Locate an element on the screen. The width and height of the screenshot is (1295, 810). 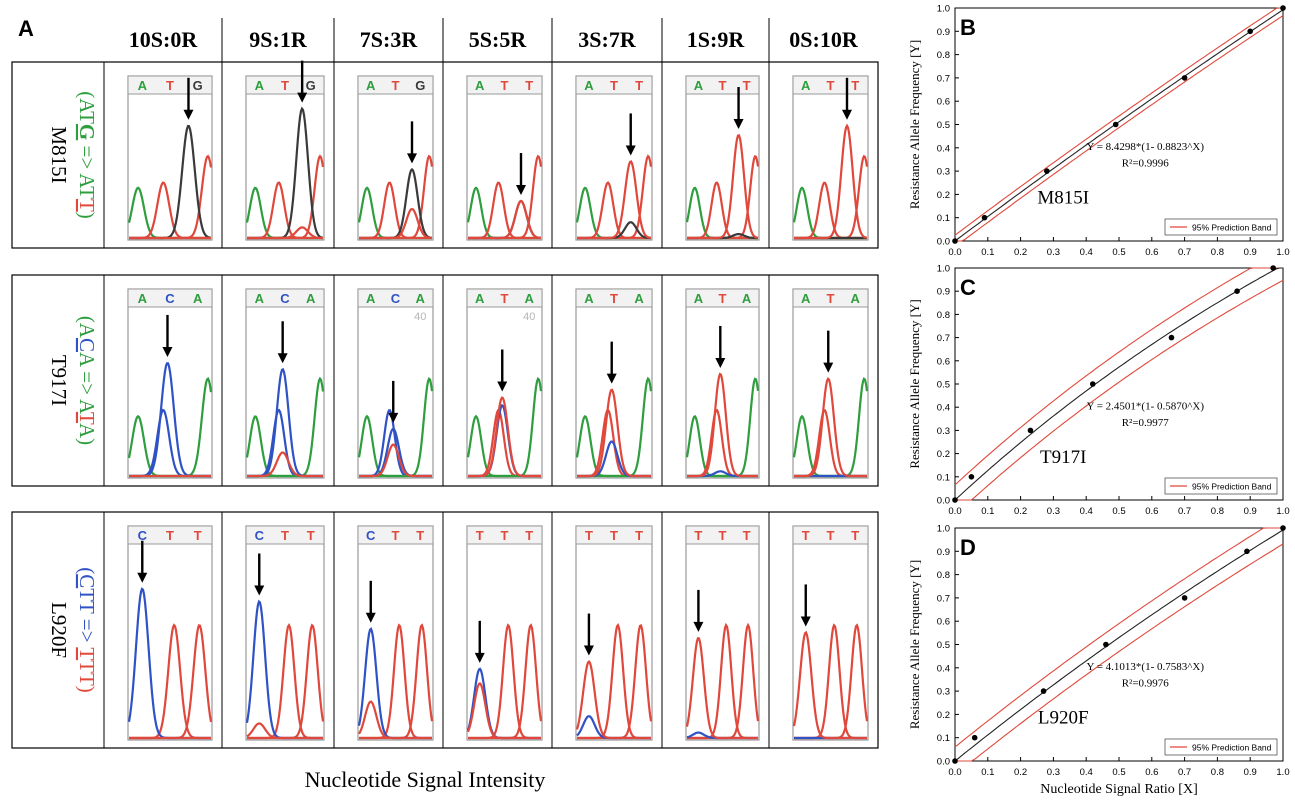
x-tick-label: 0.9 is located at coordinates (1250, 252).